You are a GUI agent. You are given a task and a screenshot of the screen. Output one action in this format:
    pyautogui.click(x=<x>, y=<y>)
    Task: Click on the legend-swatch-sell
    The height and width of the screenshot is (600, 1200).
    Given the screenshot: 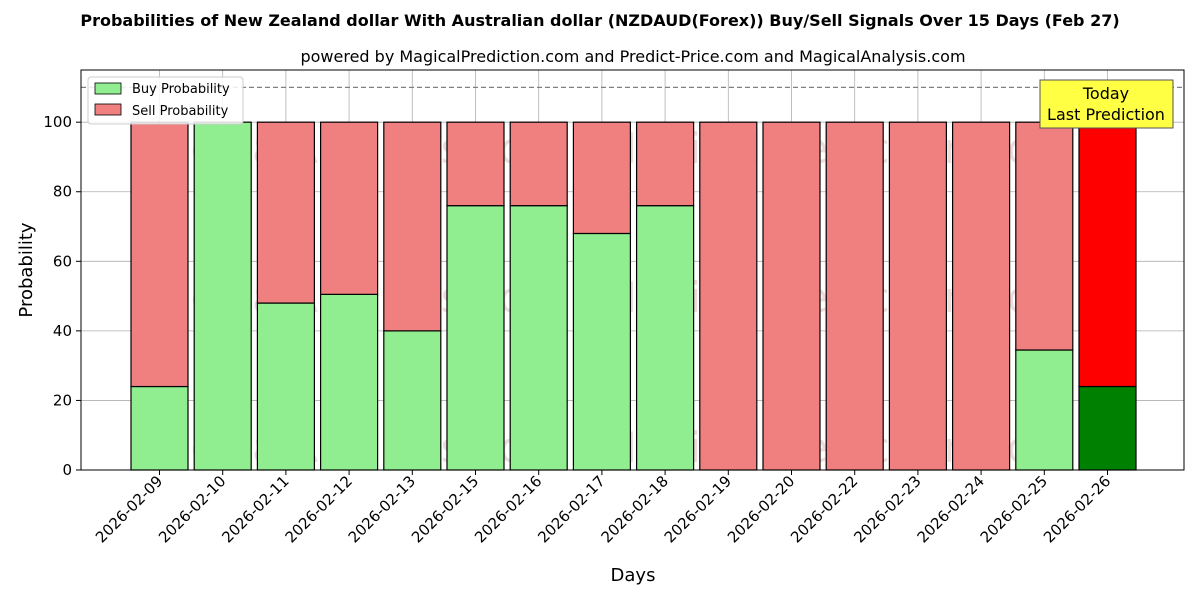 What is the action you would take?
    pyautogui.click(x=108, y=109)
    